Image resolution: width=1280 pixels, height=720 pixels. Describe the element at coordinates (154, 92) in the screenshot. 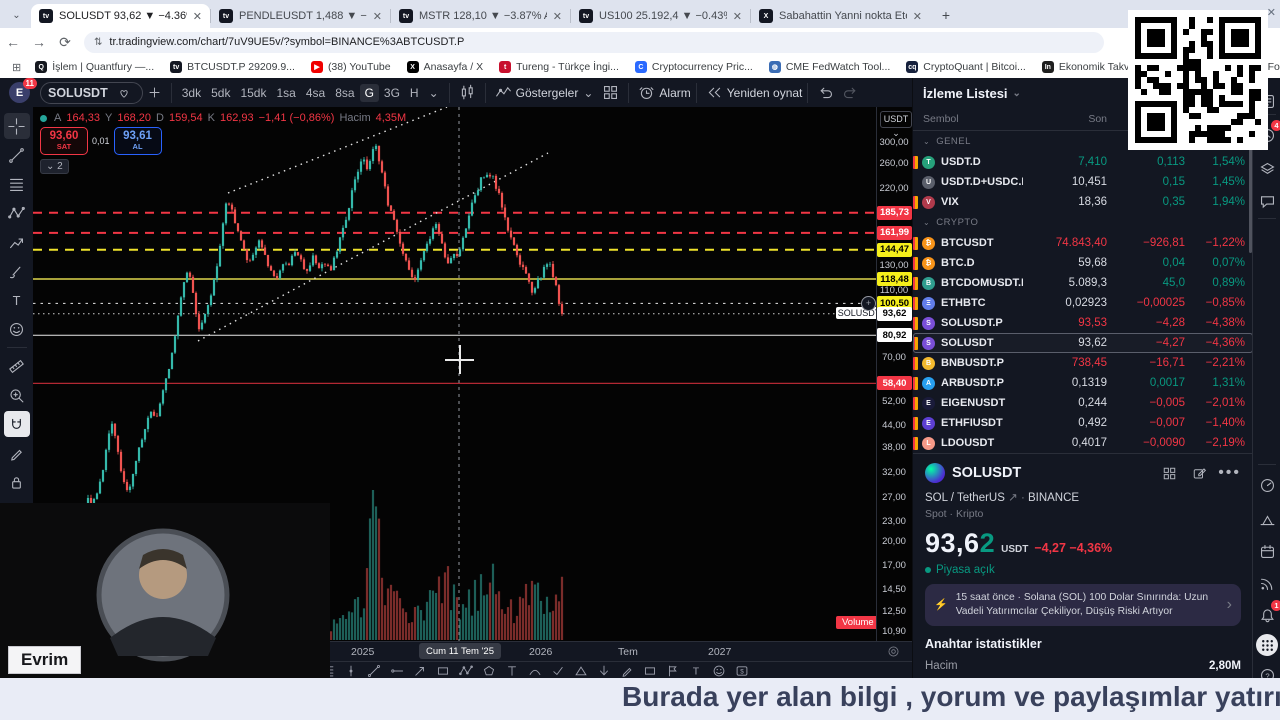

I see `compare-add-icon` at that location.